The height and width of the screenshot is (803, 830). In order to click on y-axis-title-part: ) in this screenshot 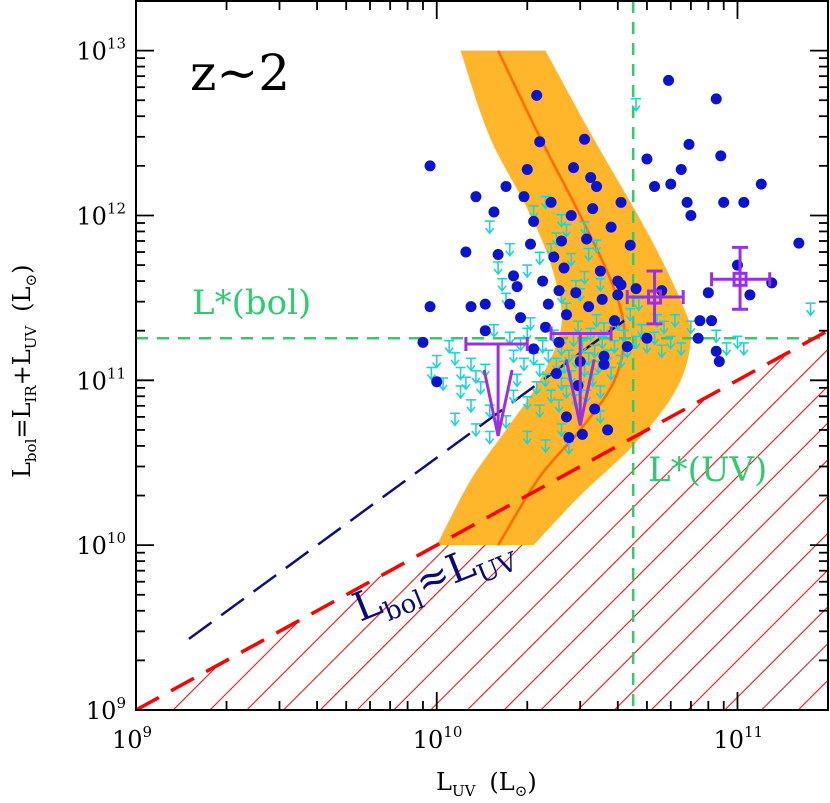, I will do `click(22, 269)`.